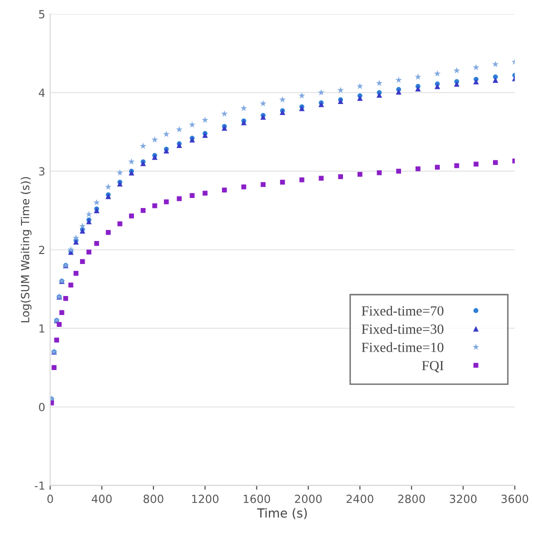 The height and width of the screenshot is (540, 534). I want to click on legend-label: Fixed-time=30, so click(403, 329).